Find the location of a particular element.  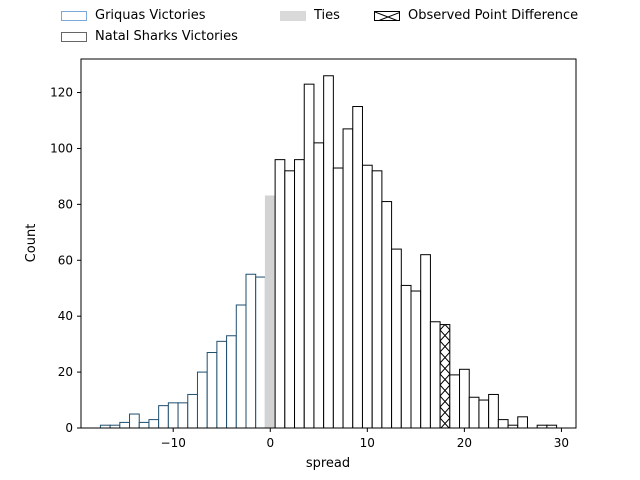

y-tick-label: 60 is located at coordinates (65, 260).